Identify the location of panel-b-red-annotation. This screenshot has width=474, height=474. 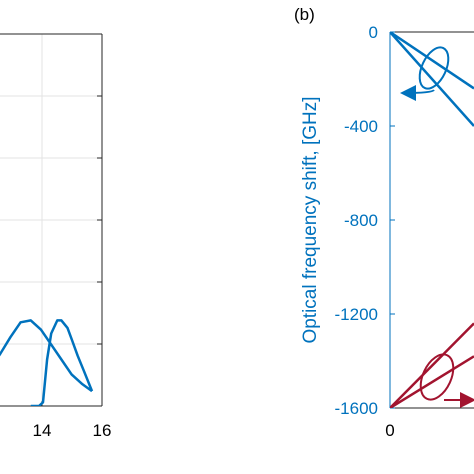
(446, 380).